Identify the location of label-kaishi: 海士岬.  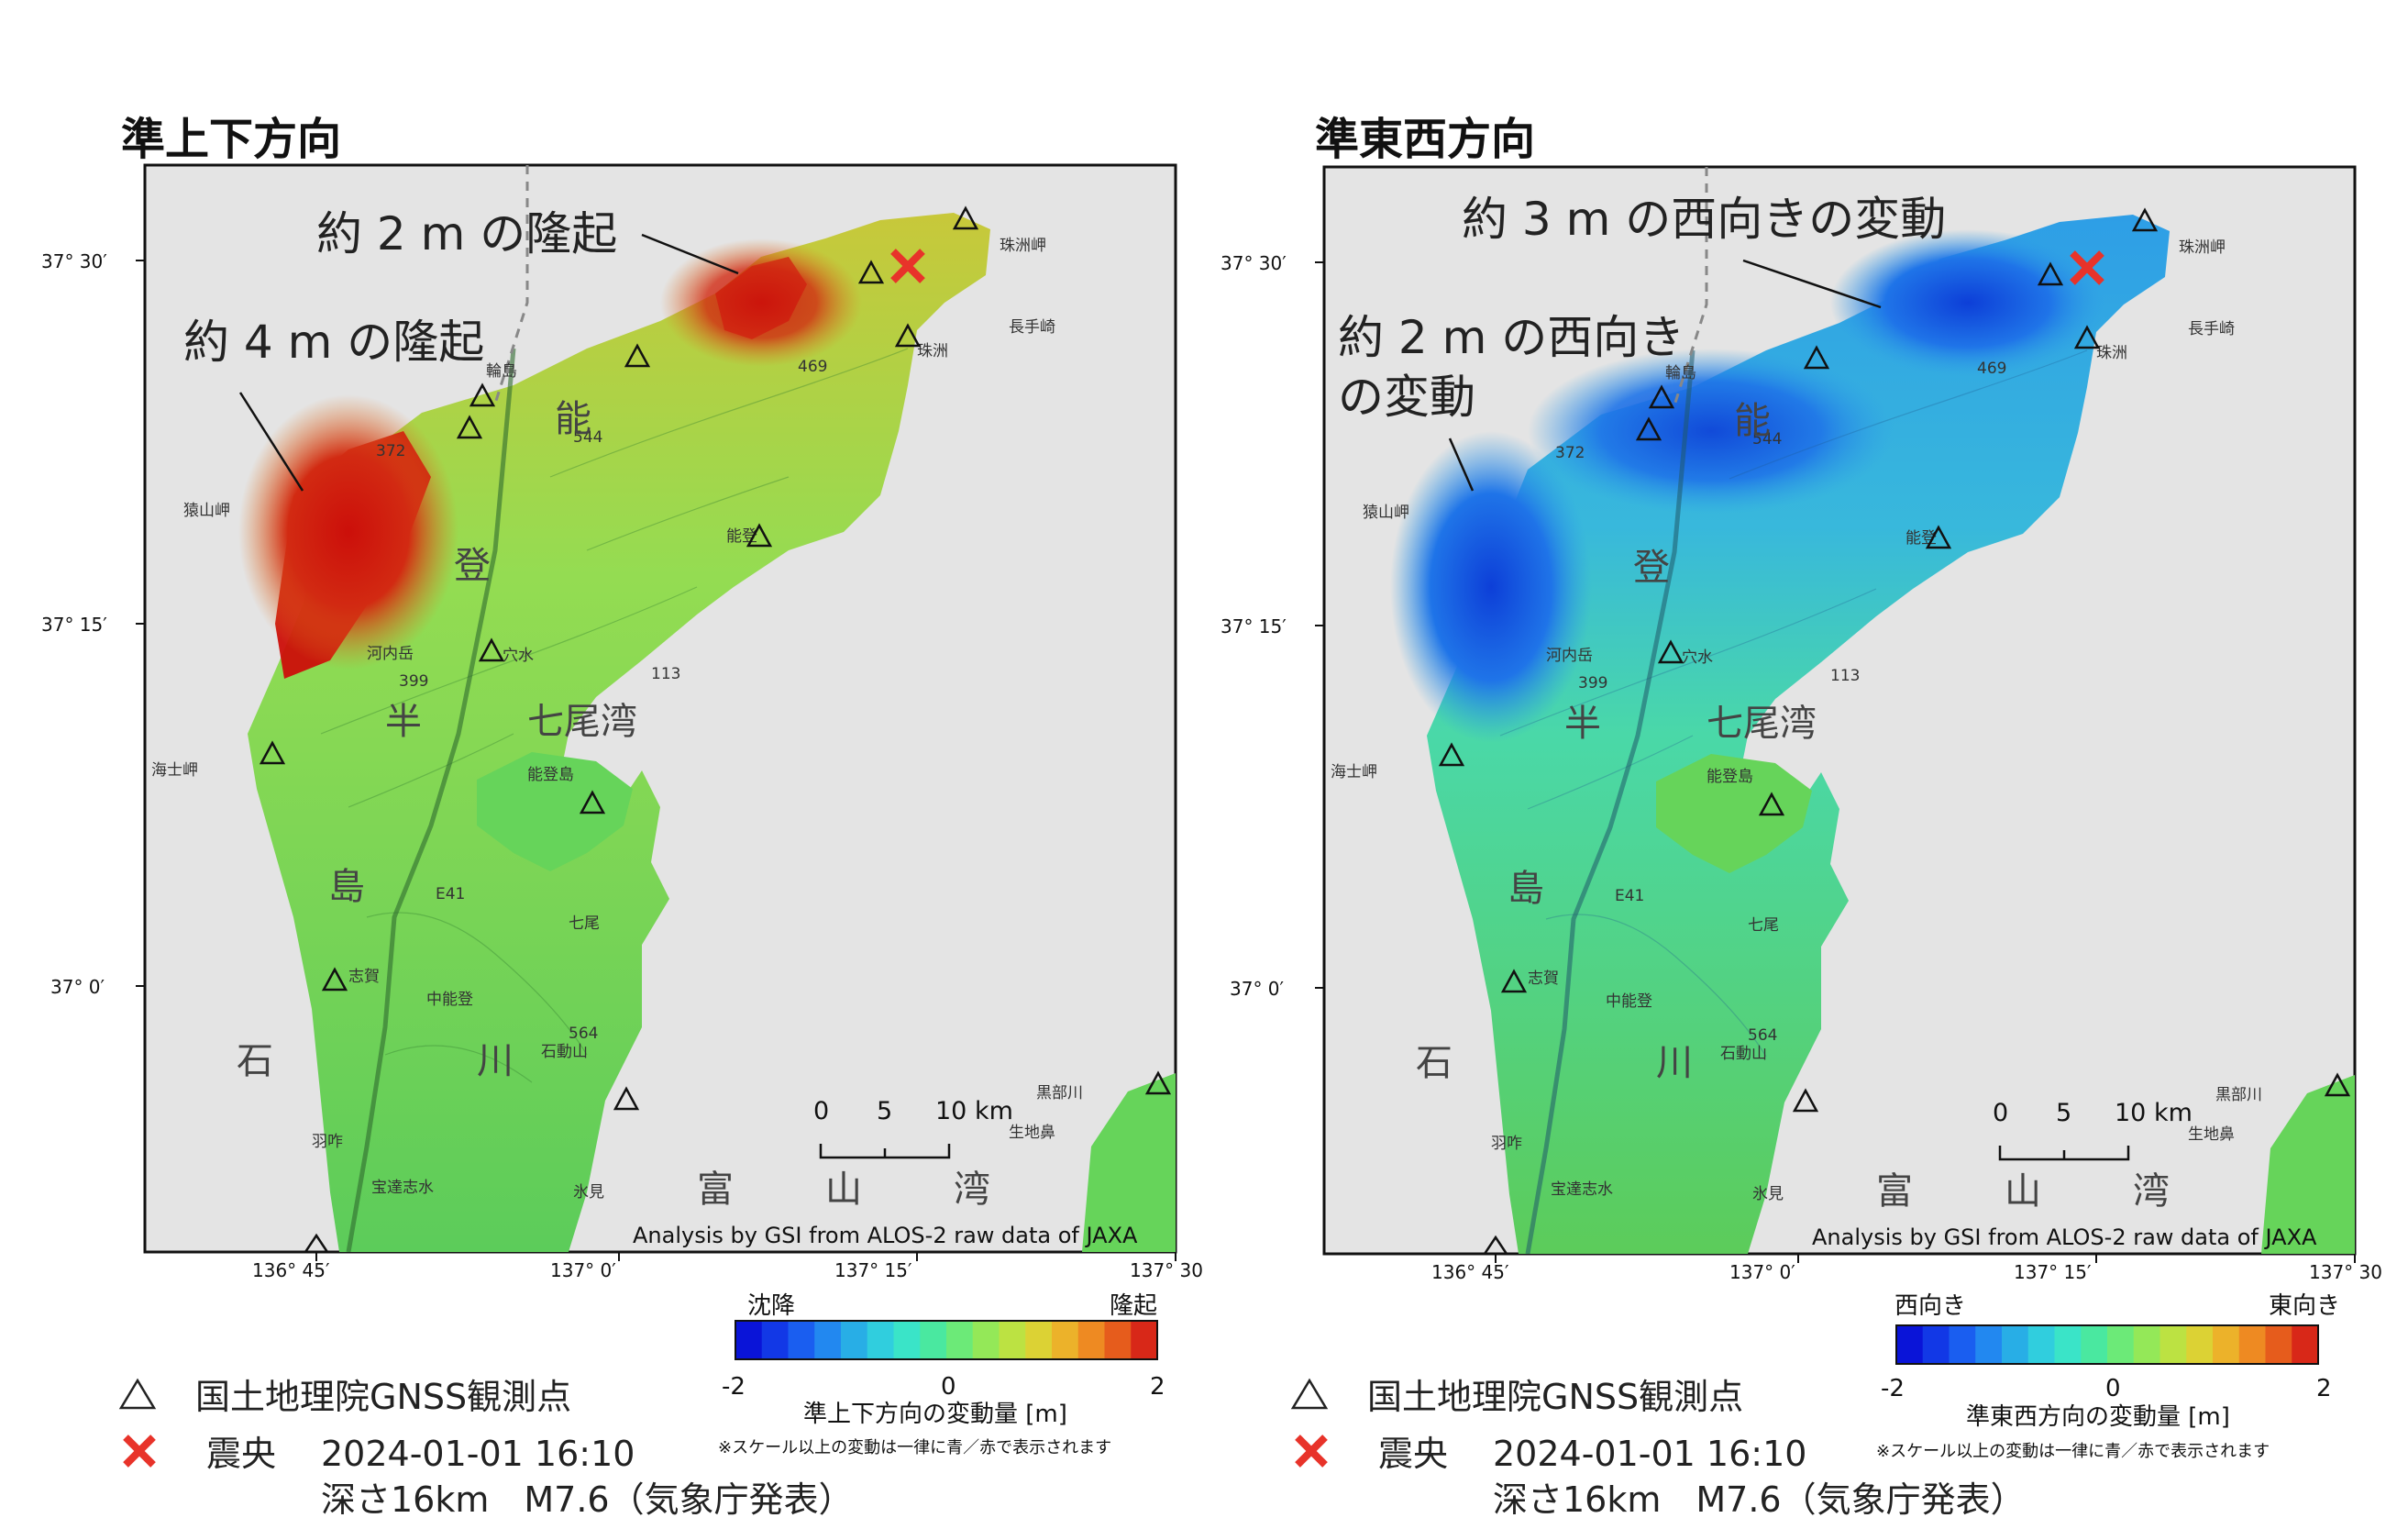
(174, 770).